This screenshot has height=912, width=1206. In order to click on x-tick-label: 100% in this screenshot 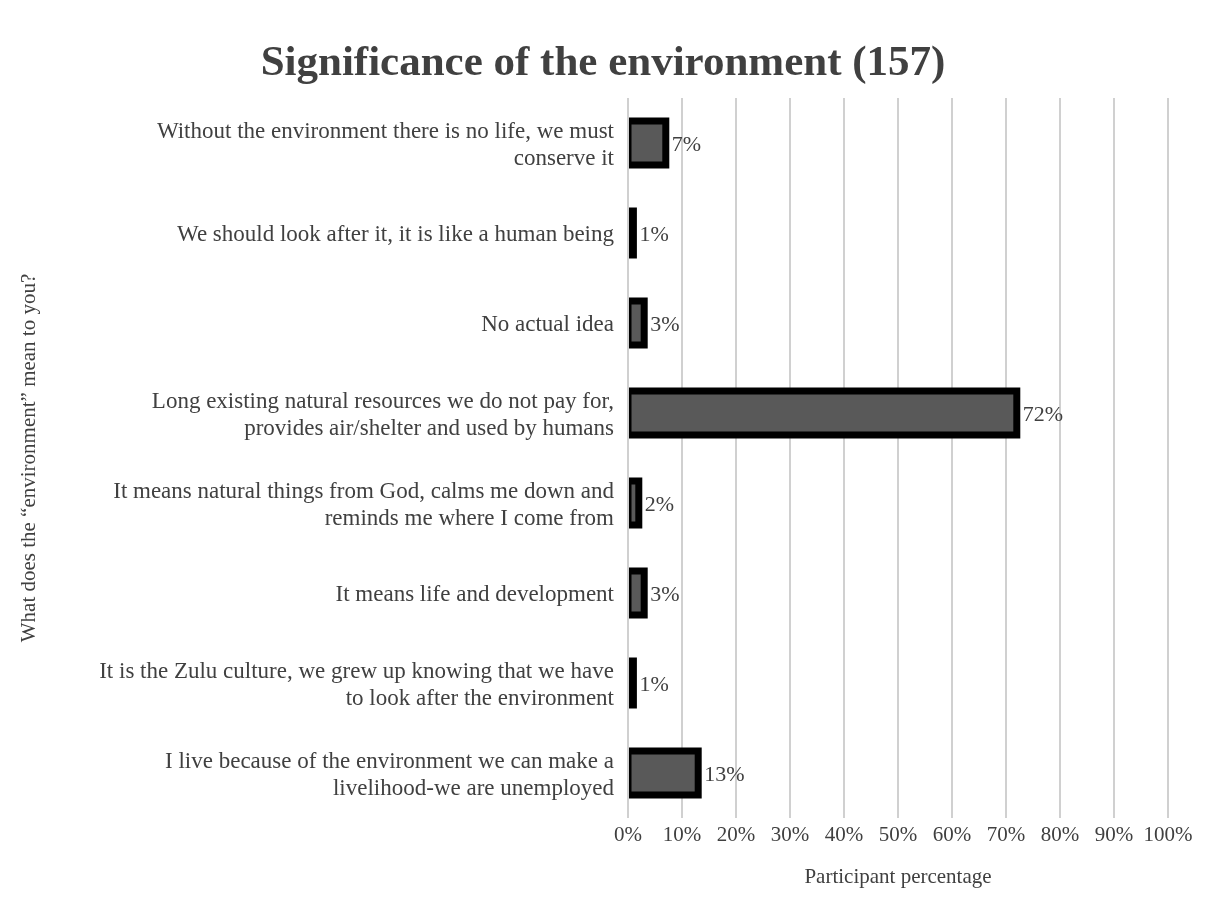, I will do `click(1168, 833)`.